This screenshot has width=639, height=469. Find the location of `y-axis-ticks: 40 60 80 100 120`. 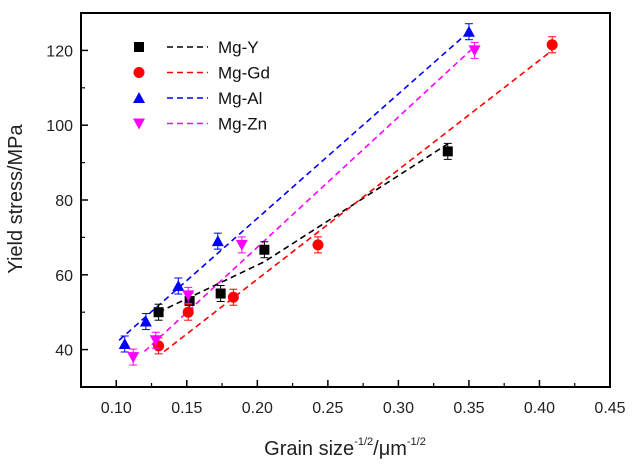

y-axis-ticks: 40 60 80 100 120 is located at coordinates (67, 201).